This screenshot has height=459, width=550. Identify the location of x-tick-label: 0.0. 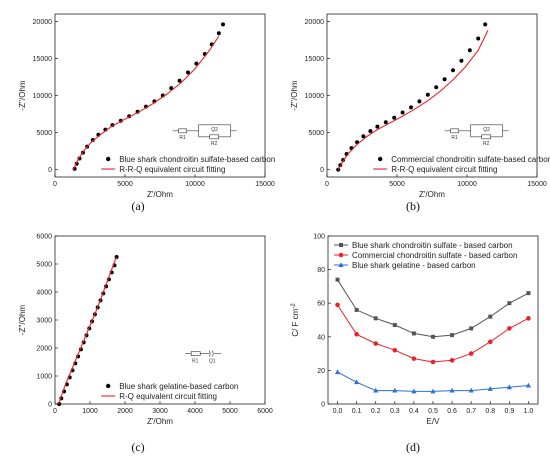
(338, 411).